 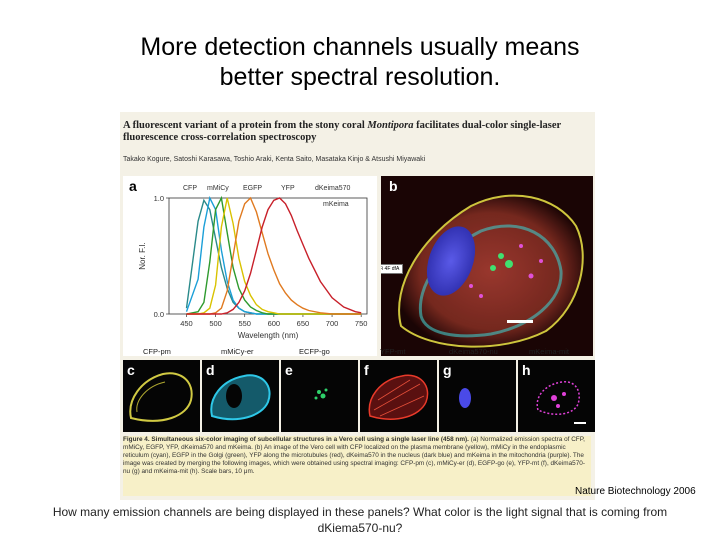 What do you see at coordinates (393, 186) in the screenshot?
I see `panel-letter-b: b` at bounding box center [393, 186].